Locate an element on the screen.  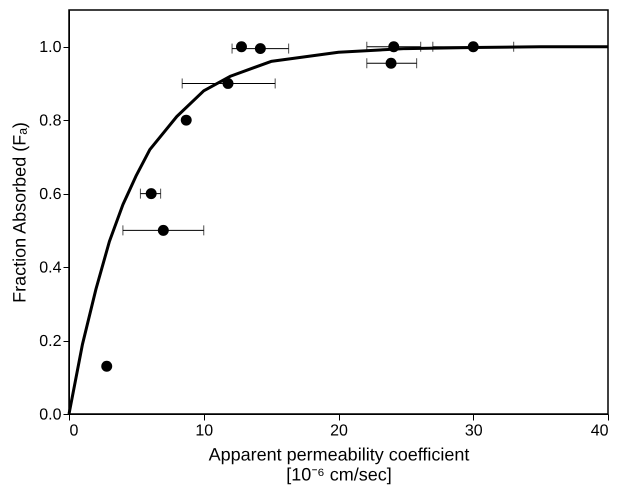
y-tick-label: 0.6 is located at coordinates (50, 195).